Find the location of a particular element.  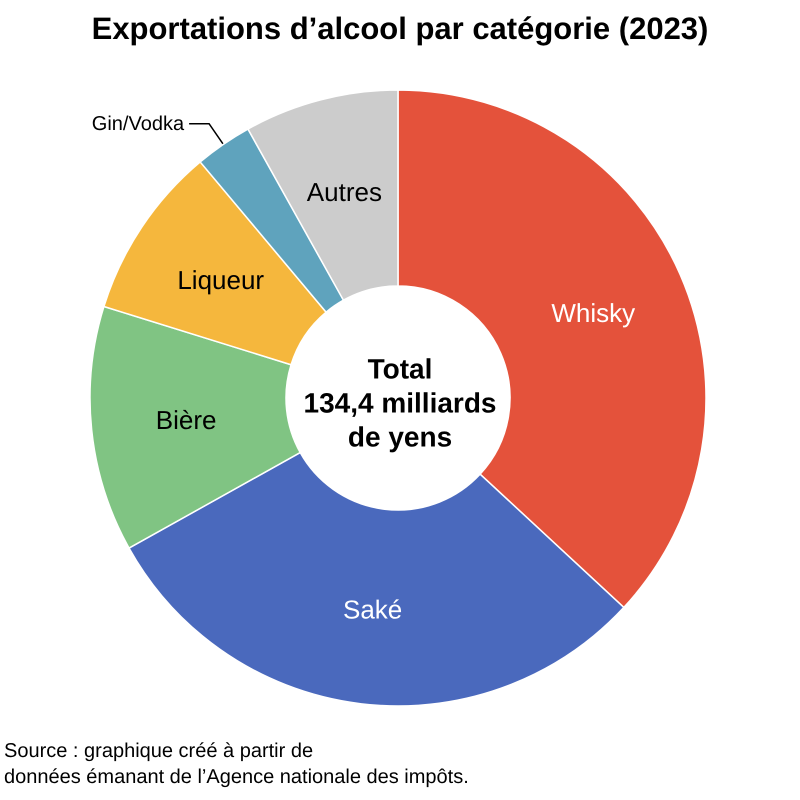

text: Total 134,4 milliards de yens is located at coordinates (400, 403).